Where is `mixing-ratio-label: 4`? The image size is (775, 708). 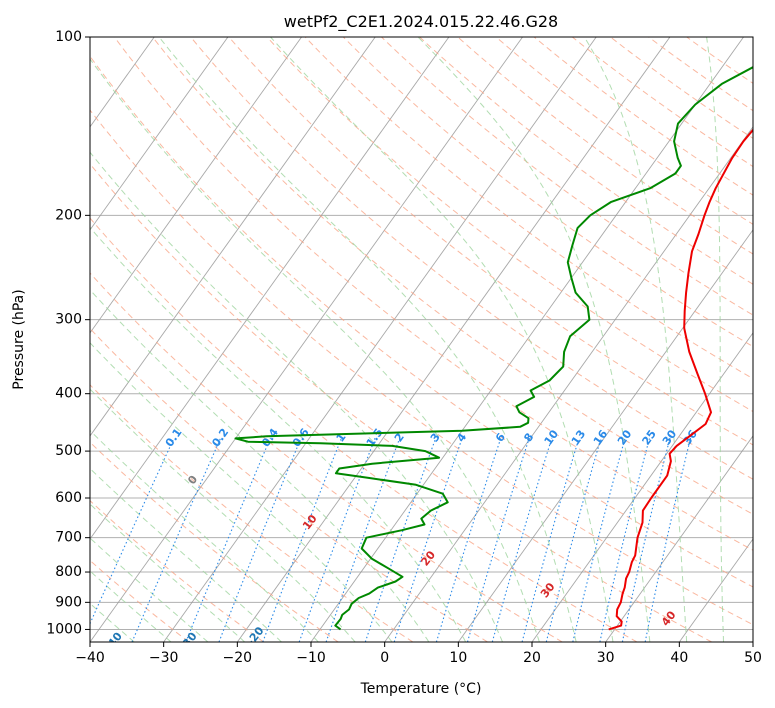
mixing-ratio-label: 4 is located at coordinates (461, 437).